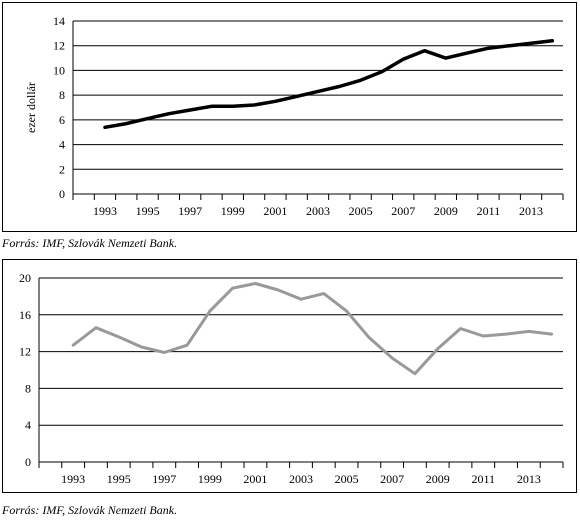 This screenshot has width=580, height=523. I want to click on chart-bottom-y-tick-label: 0, so click(28, 462).